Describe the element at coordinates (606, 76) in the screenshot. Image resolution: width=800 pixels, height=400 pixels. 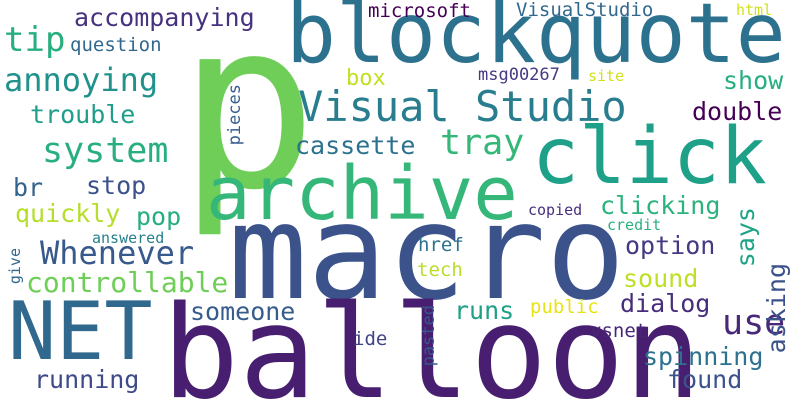
I see `word-site: site` at that location.